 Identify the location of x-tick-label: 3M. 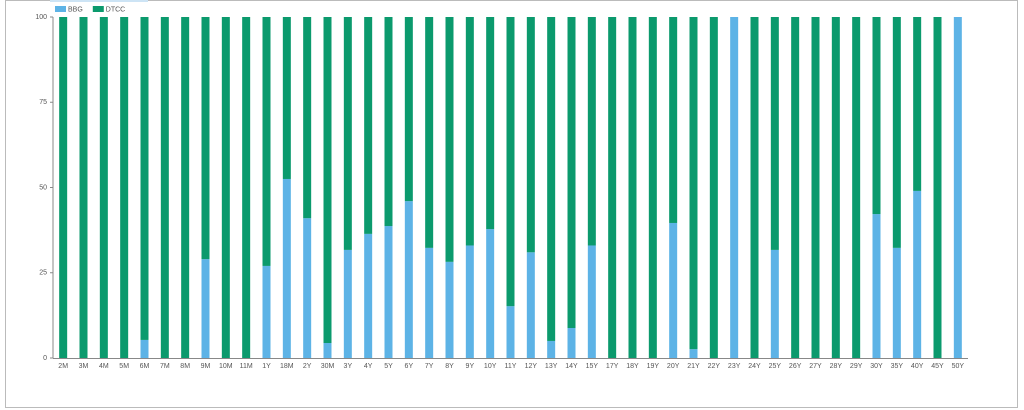
(84, 366).